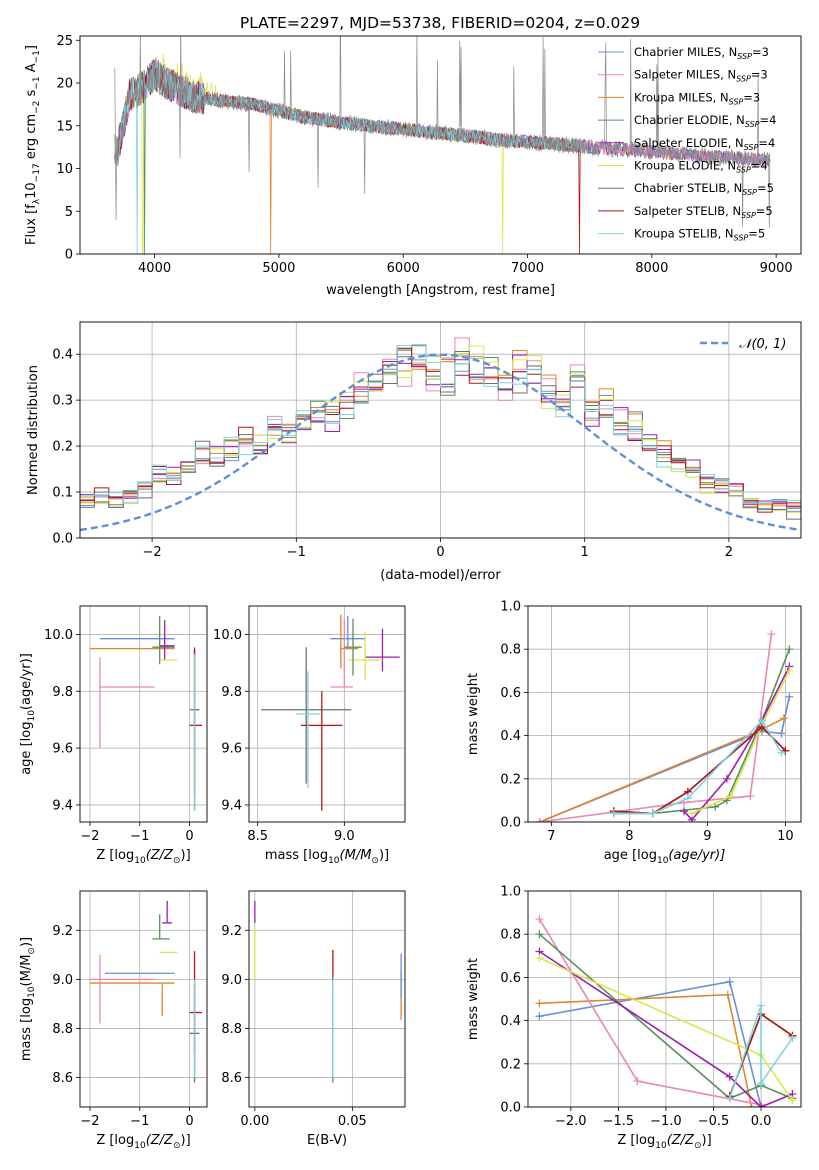 The image size is (819, 1170). I want to click on legend-label: Salpeter ELODIE, NSSP=4, so click(704, 144).